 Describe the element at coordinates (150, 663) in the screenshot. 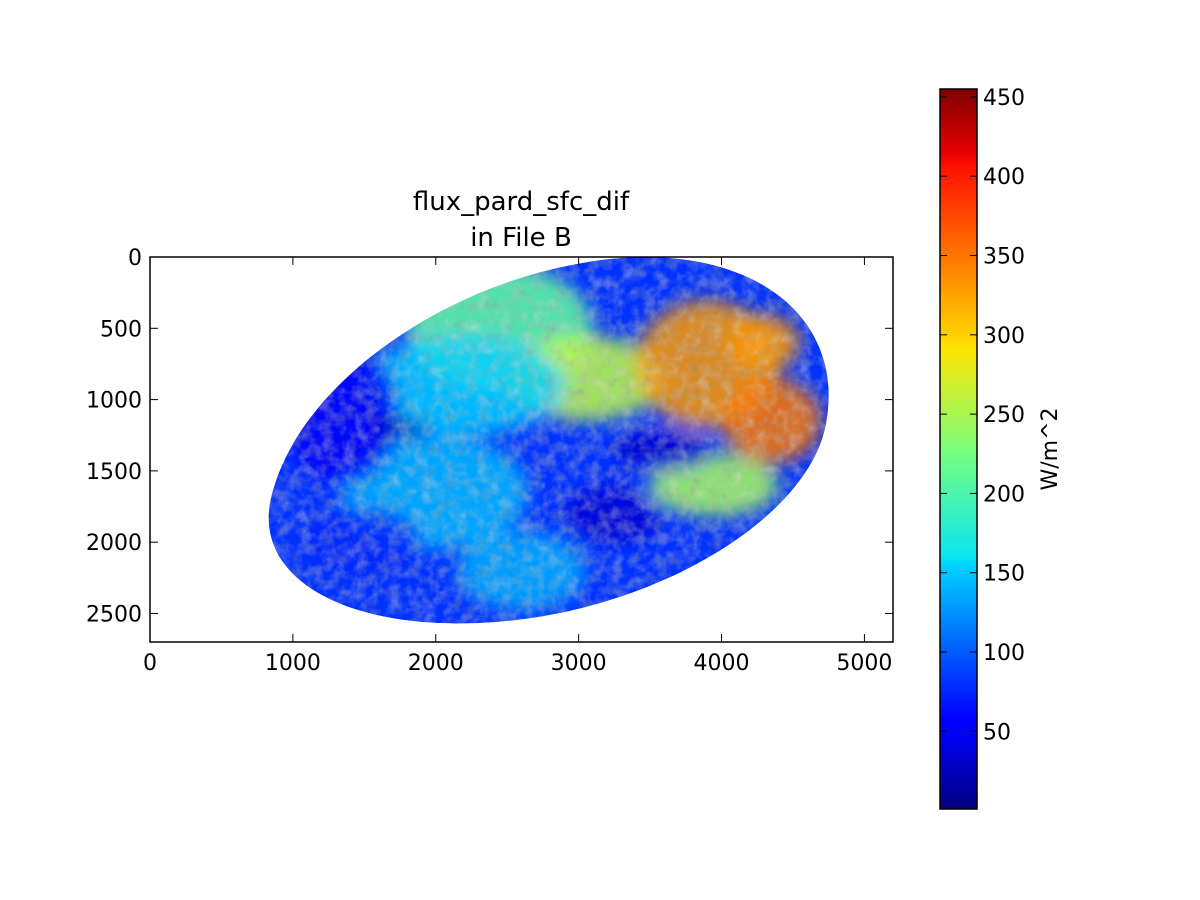

I see `x-tick-label: 0` at that location.